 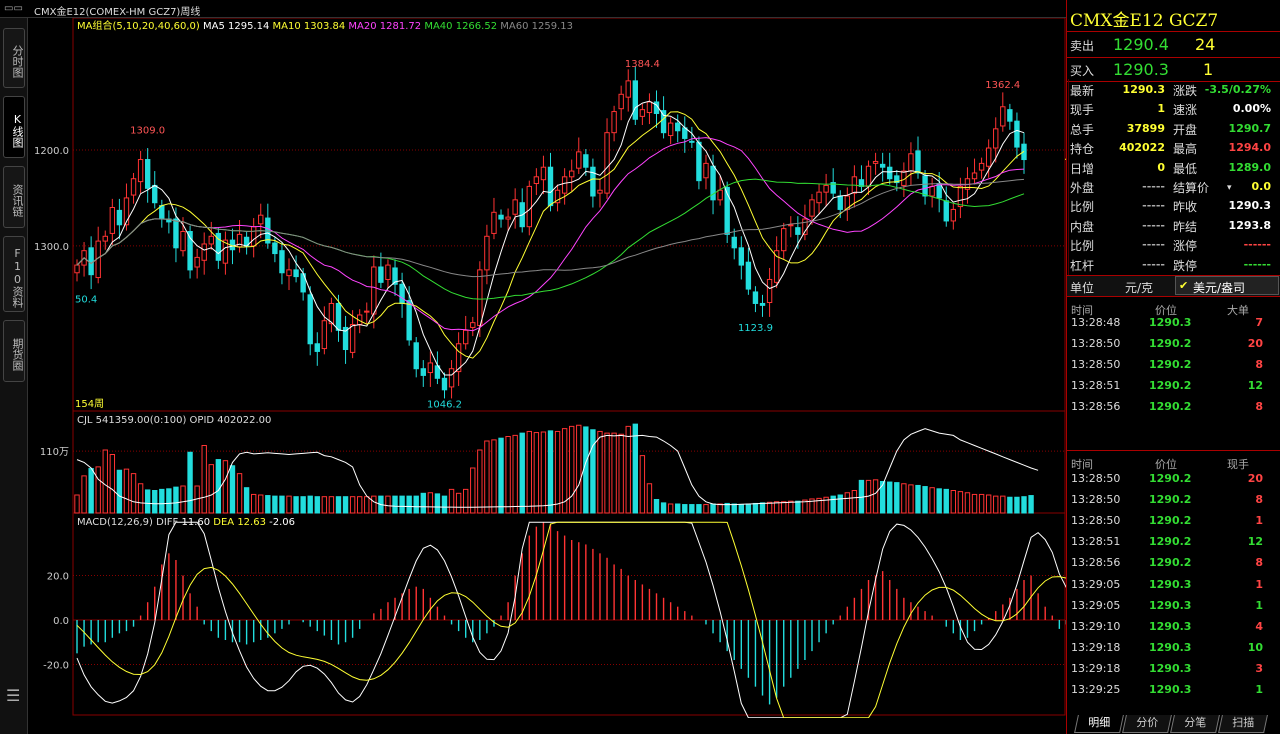 I want to click on tab-minute-chart: 分时图, so click(x=14, y=58).